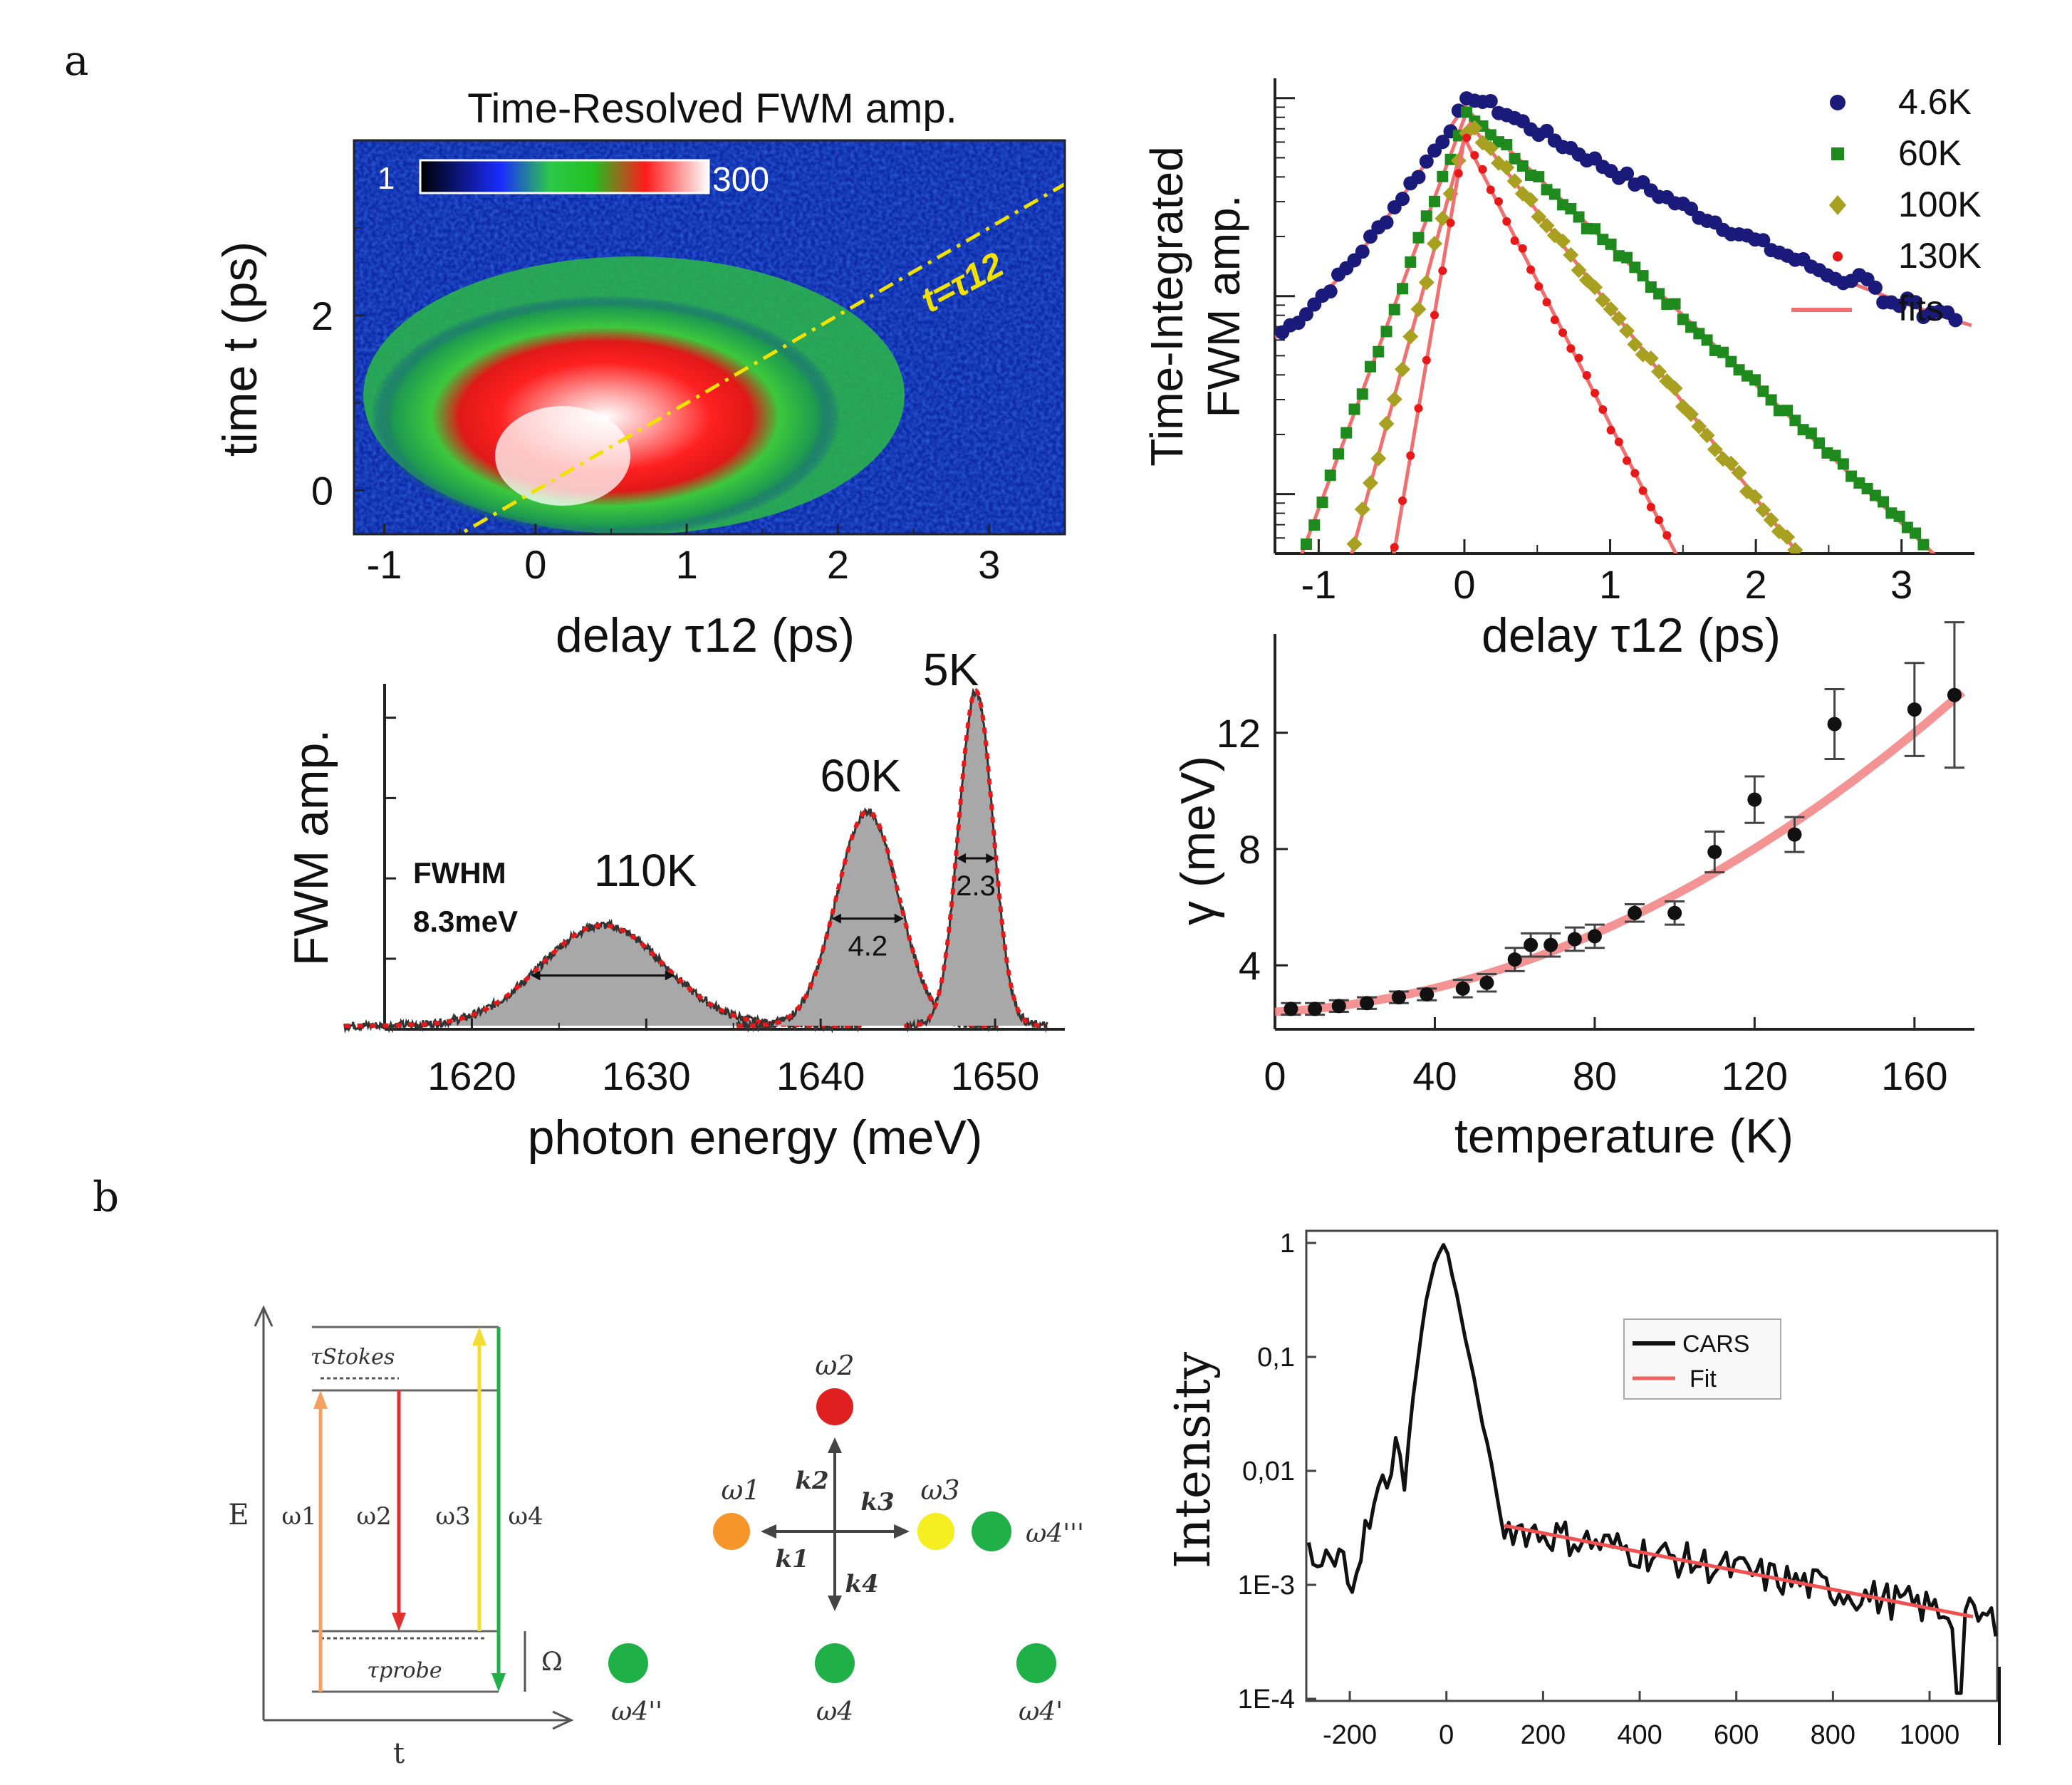  I want to click on cars-legend-fit-label: Fit, so click(1704, 1379).